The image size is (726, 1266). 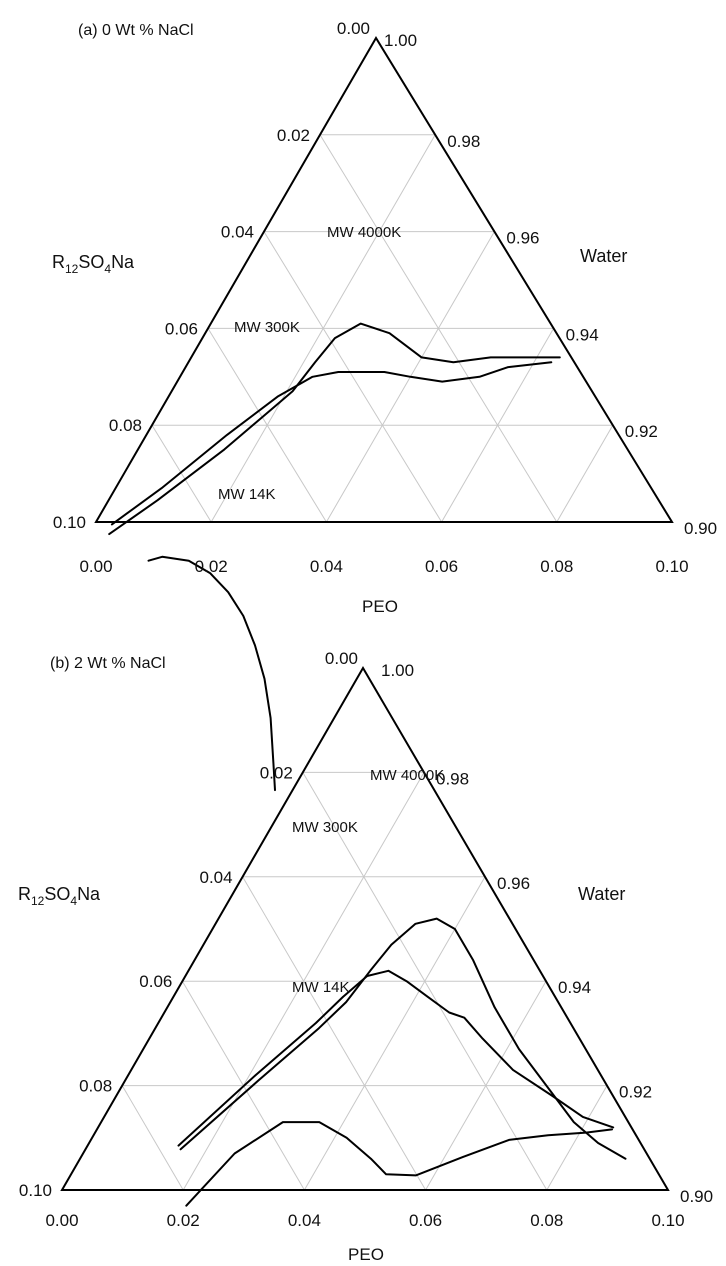 What do you see at coordinates (136, 30) in the screenshot?
I see `panel-title: (a) 0 Wt % NaCl` at bounding box center [136, 30].